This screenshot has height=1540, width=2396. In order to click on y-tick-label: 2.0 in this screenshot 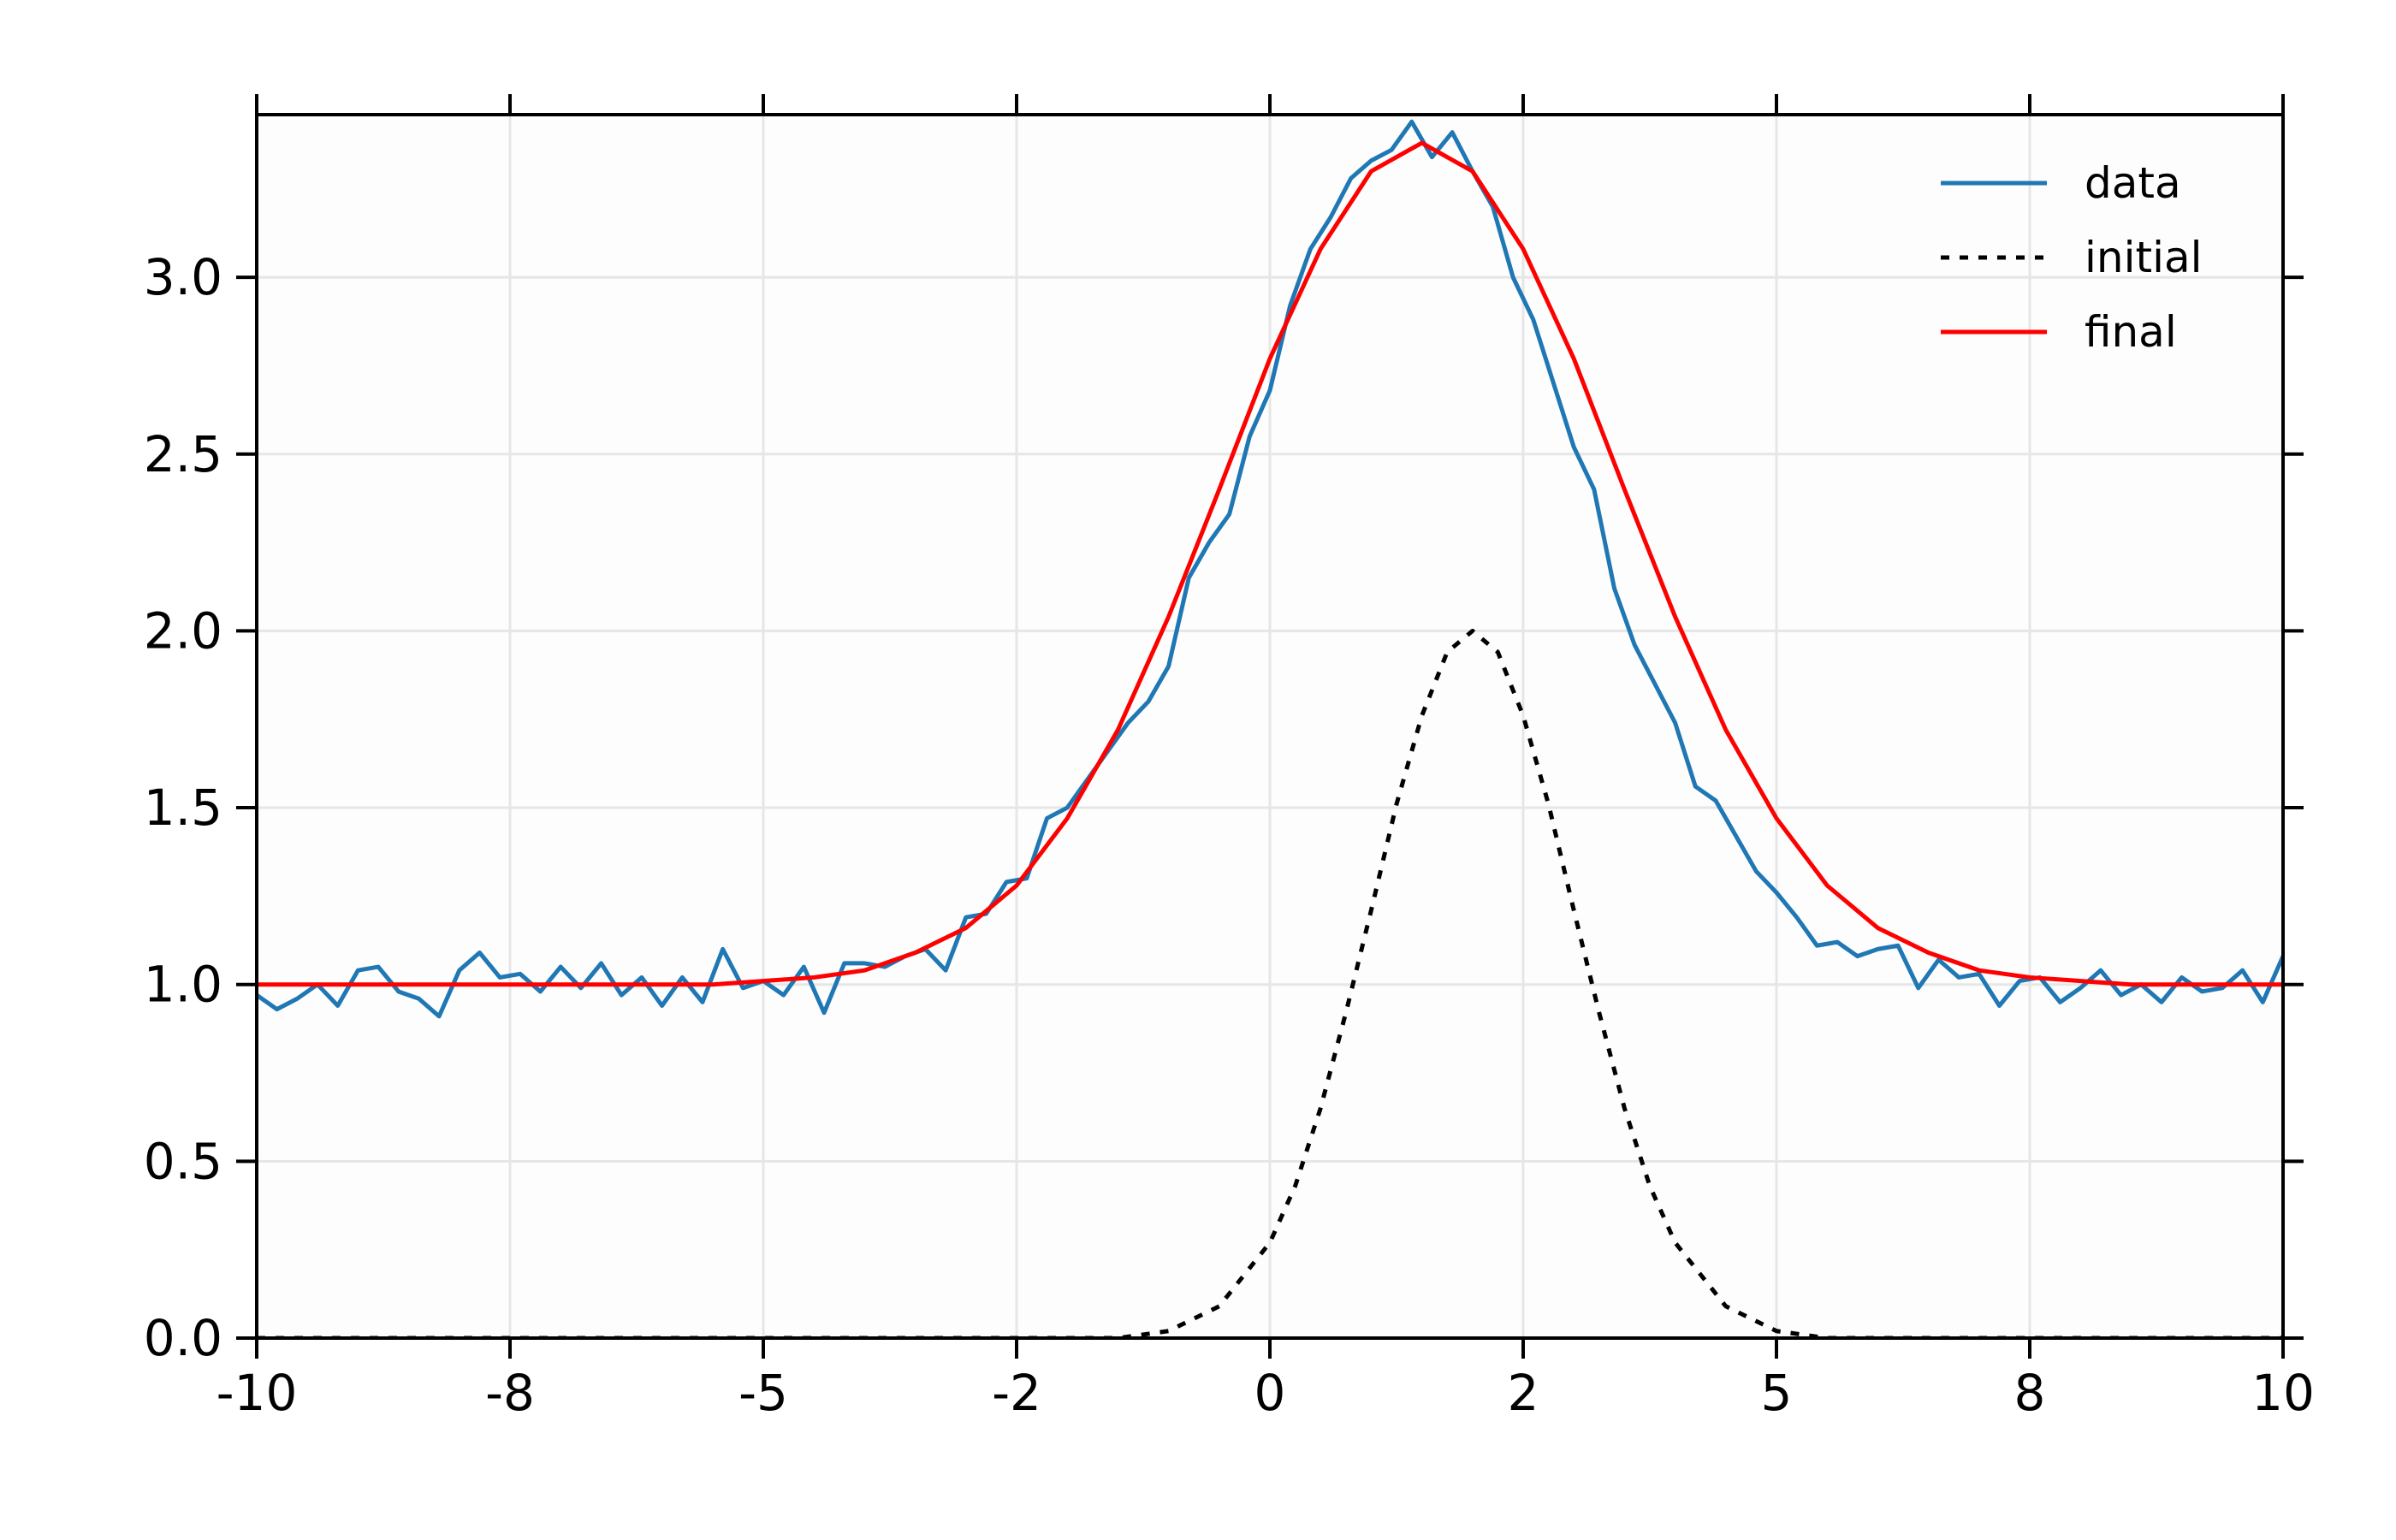, I will do `click(183, 630)`.